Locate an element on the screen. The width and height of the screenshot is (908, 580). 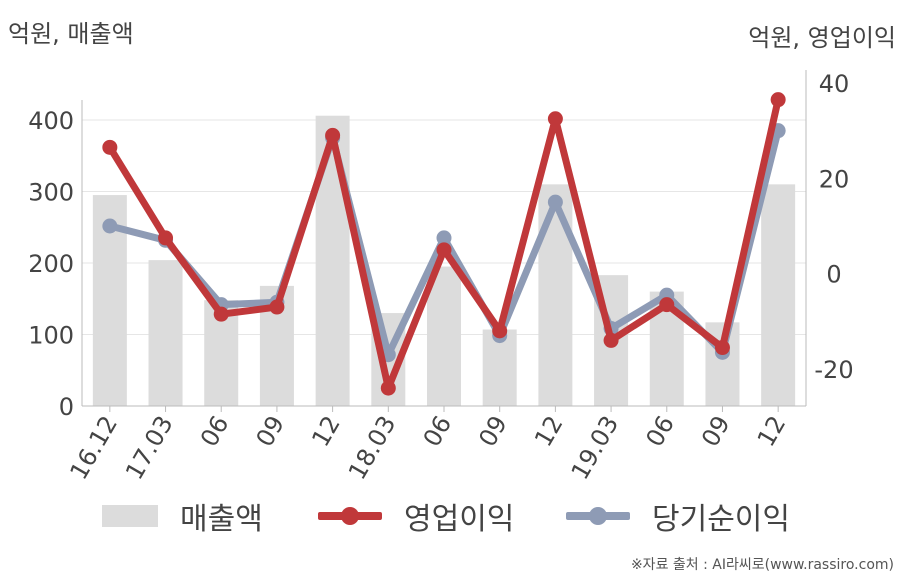
right-tick-label: 40 is located at coordinates (834, 84).